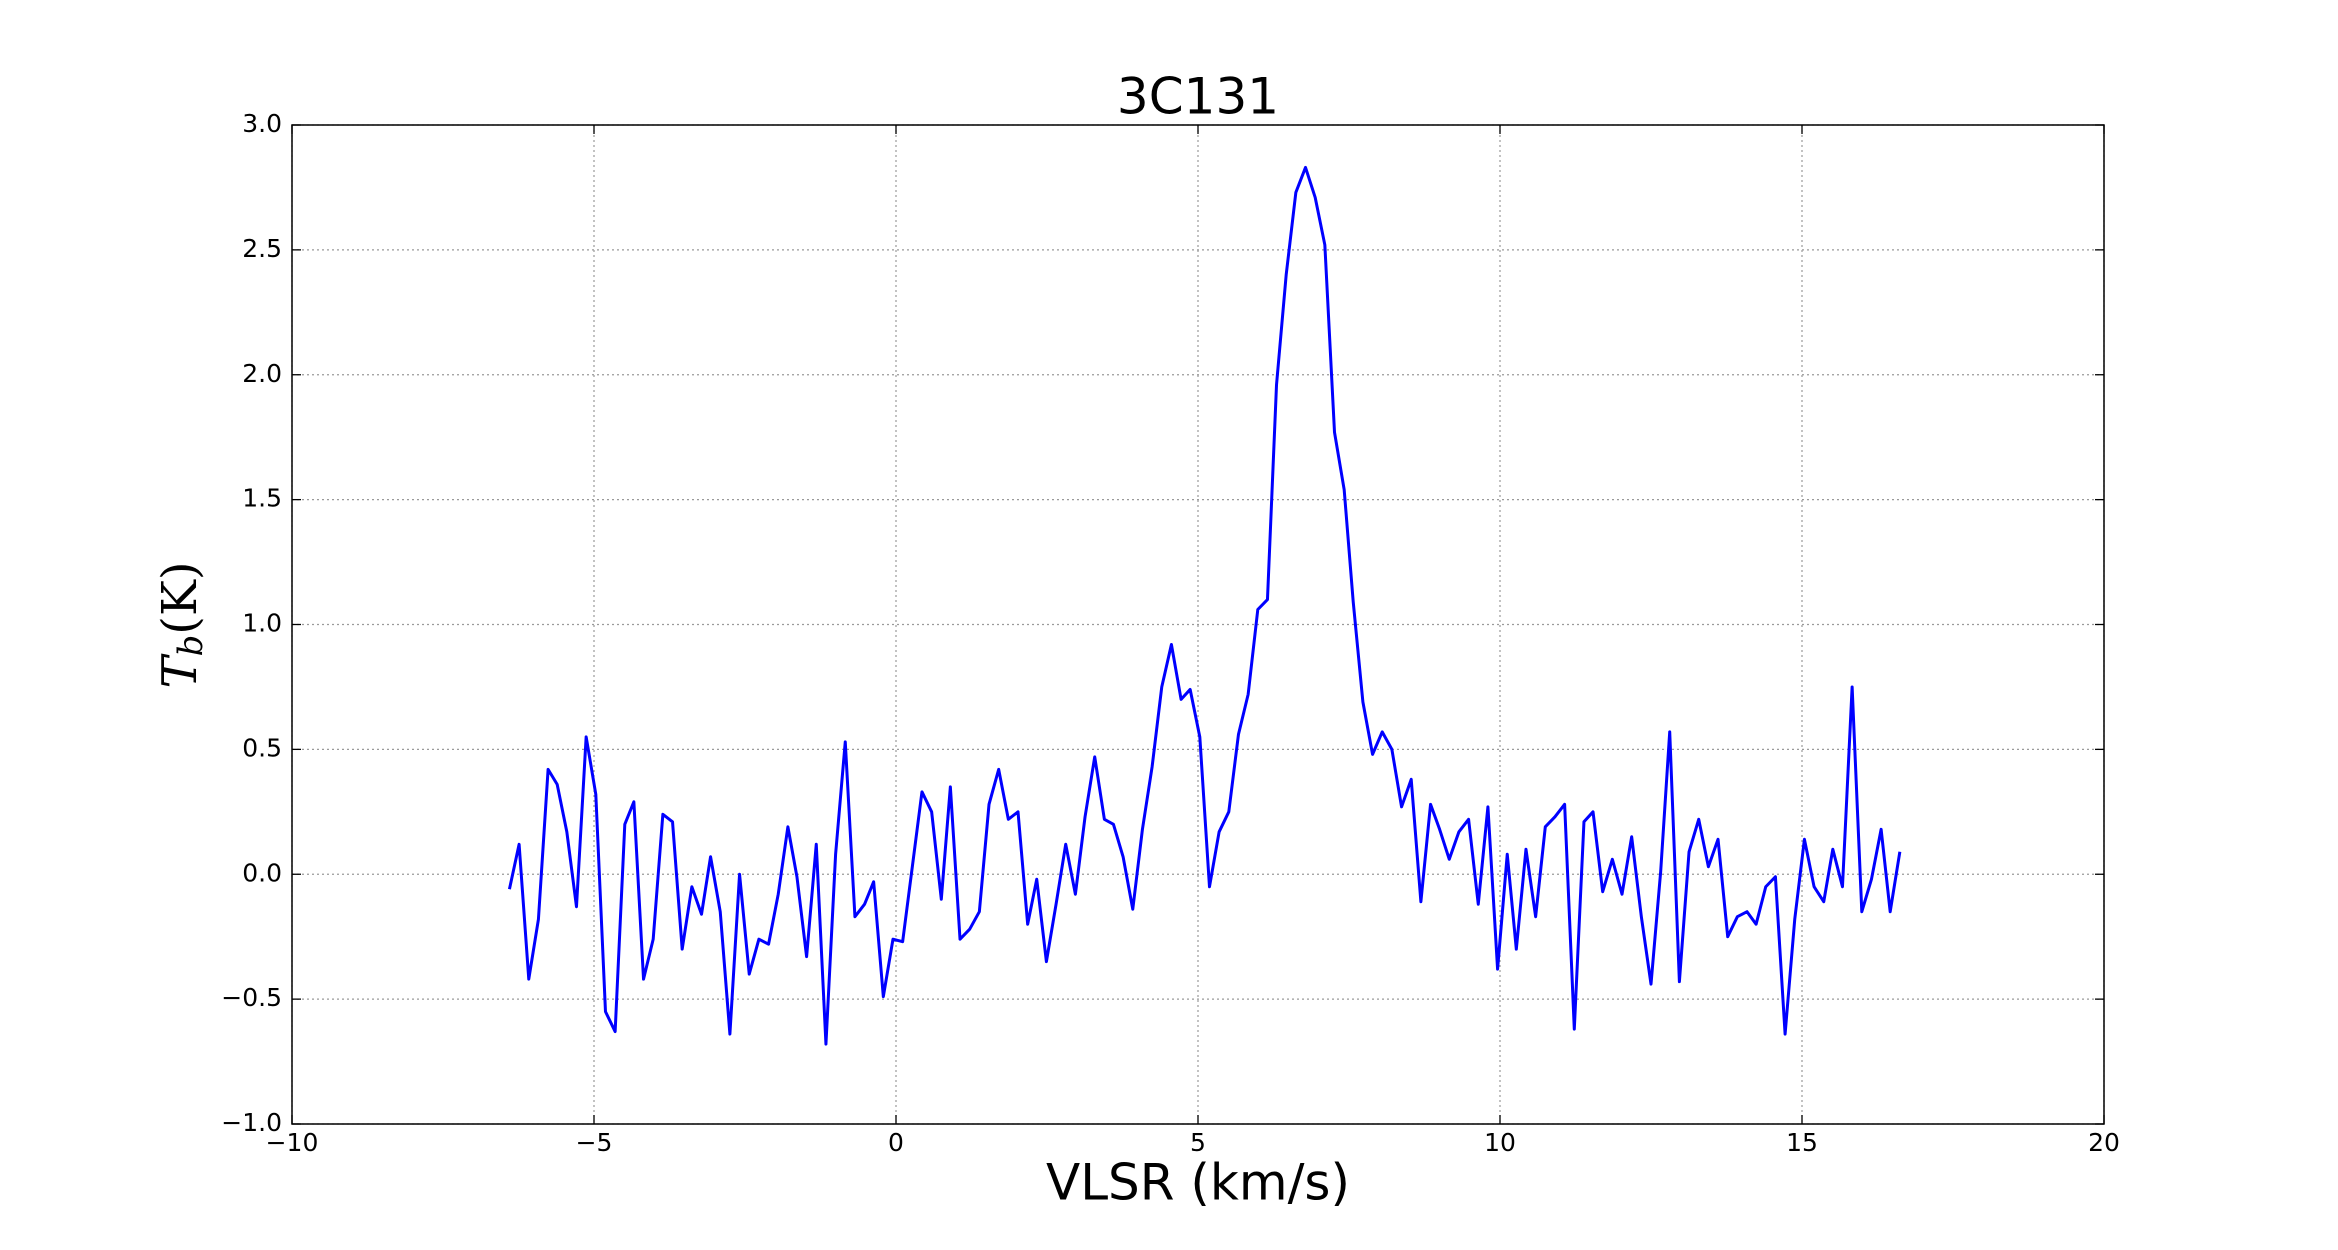 This screenshot has height=1250, width=2338. What do you see at coordinates (896, 1142) in the screenshot?
I see `x-tick-label: 0` at bounding box center [896, 1142].